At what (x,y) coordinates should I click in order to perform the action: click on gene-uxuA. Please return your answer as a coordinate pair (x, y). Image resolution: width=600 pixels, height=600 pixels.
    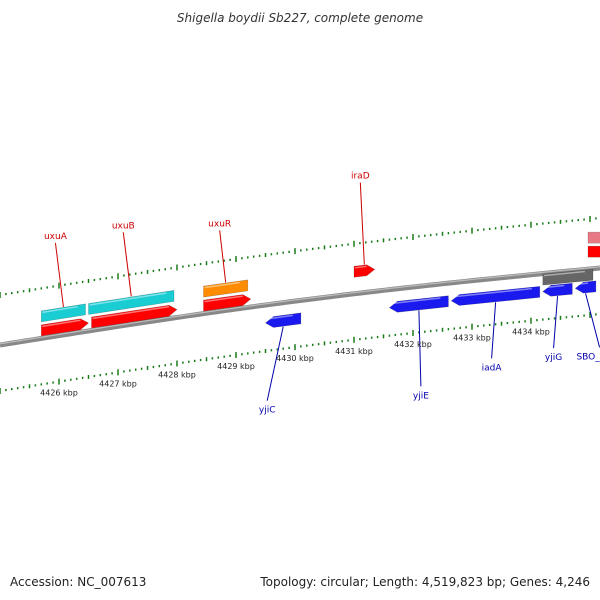
    Looking at the image, I should click on (63, 313).